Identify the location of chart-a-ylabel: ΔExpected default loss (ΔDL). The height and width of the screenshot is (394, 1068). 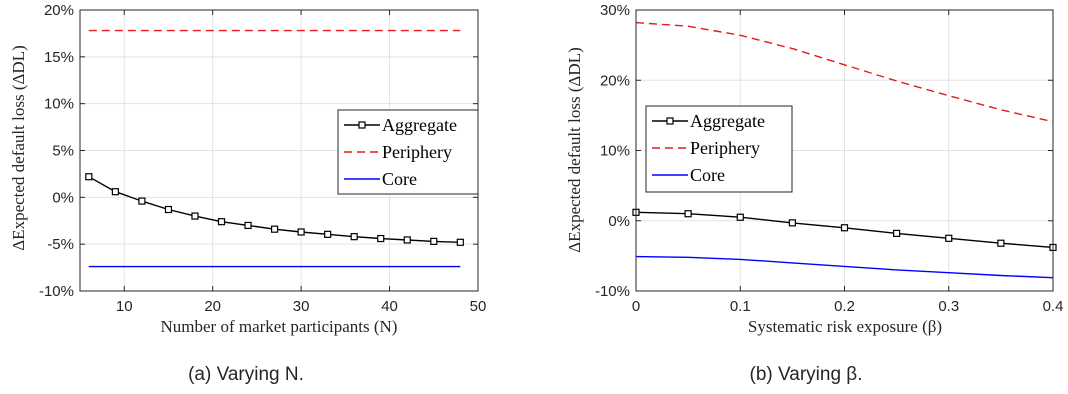
(18, 148).